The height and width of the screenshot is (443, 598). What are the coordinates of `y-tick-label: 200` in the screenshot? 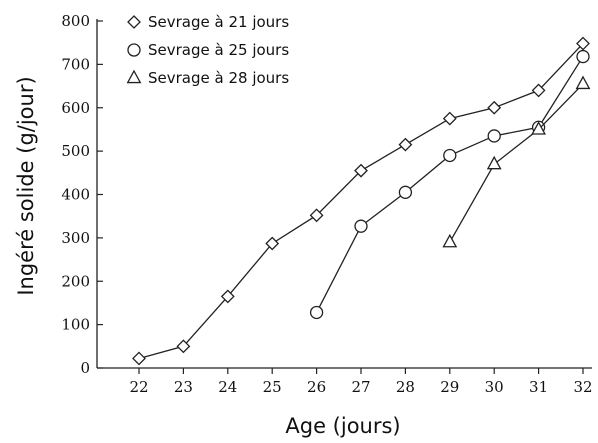 It's located at (75, 281).